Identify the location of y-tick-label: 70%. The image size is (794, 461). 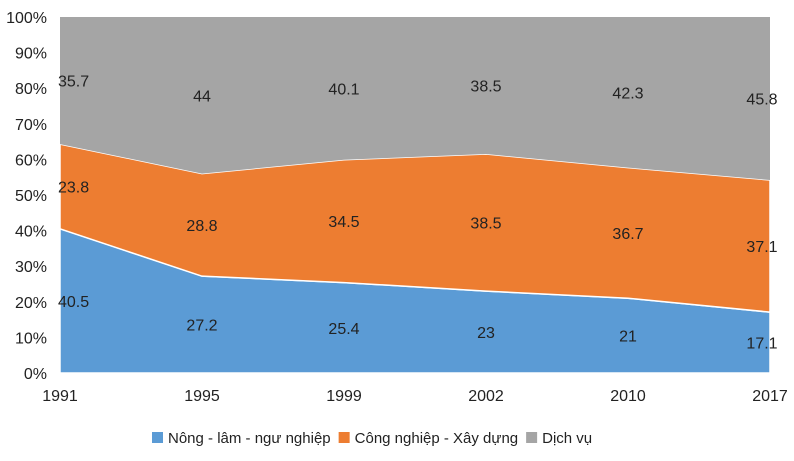
(31, 125).